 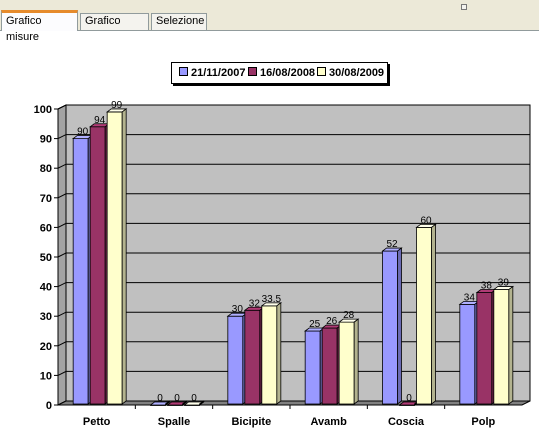 What do you see at coordinates (315, 324) in the screenshot?
I see `data-label: 25` at bounding box center [315, 324].